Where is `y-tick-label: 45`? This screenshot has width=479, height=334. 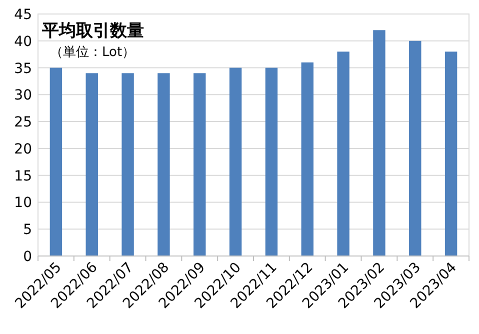
y-tick-label: 45 is located at coordinates (23, 15).